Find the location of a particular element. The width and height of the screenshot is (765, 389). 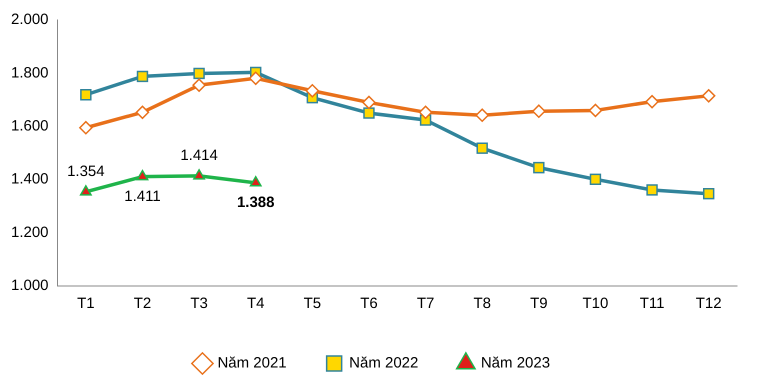

data-label: 1.354 is located at coordinates (86, 171).